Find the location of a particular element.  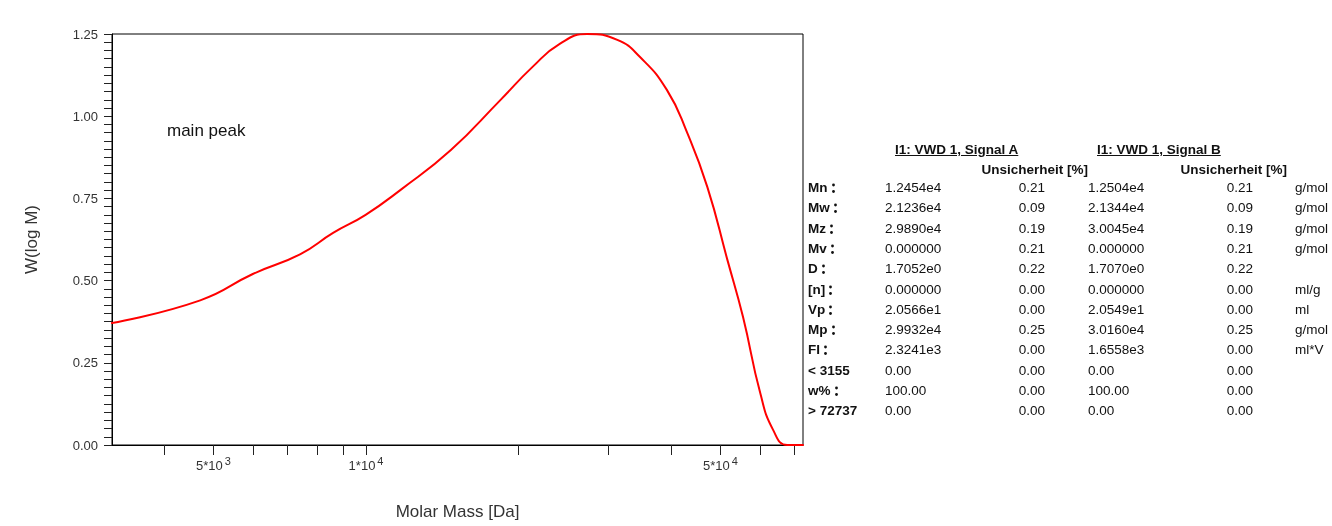

category-label: Mv is located at coordinates (818, 248).